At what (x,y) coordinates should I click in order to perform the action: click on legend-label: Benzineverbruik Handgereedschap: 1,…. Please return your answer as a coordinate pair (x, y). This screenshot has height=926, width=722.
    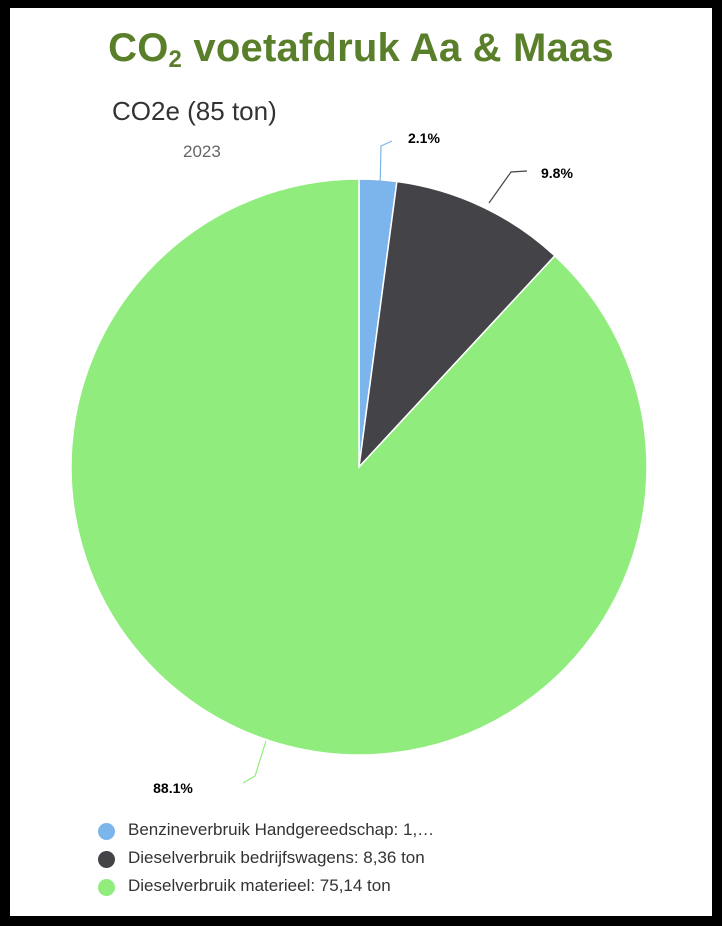
    Looking at the image, I should click on (281, 829).